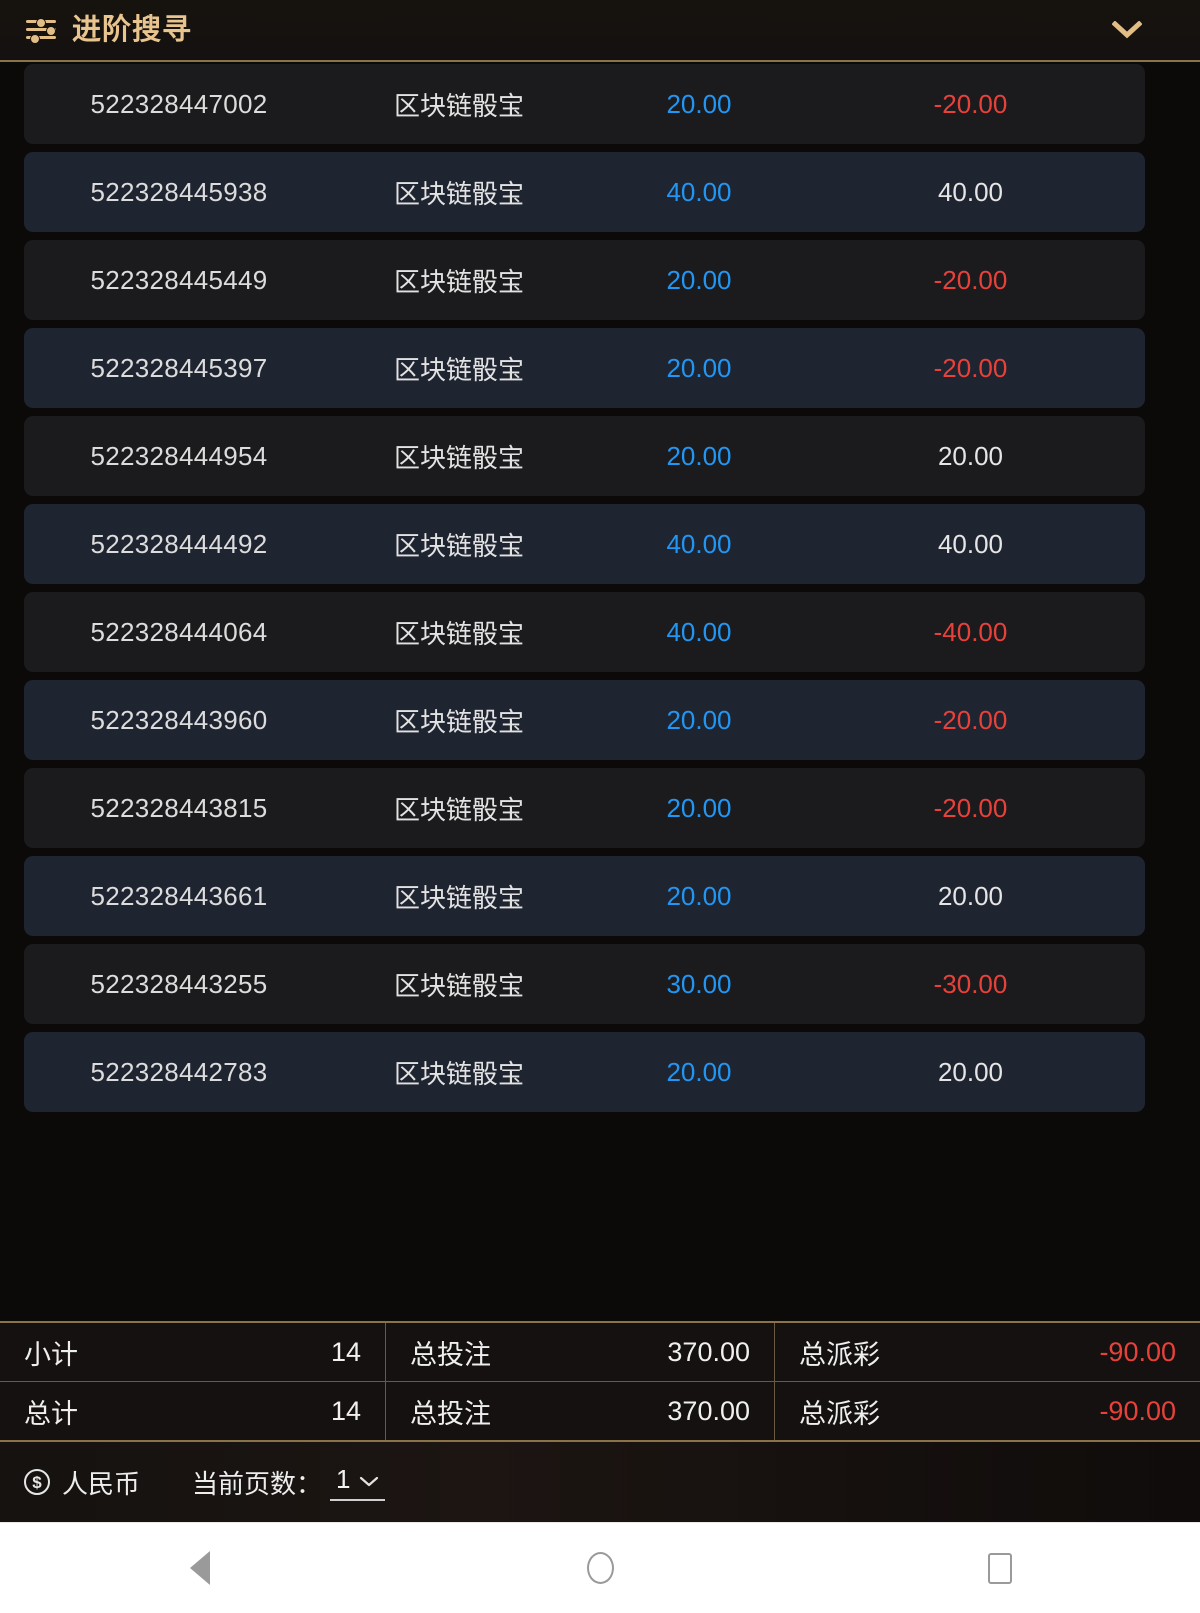  What do you see at coordinates (987, 1411) in the screenshot?
I see `total-payout-cell: 总派彩 -90.00` at bounding box center [987, 1411].